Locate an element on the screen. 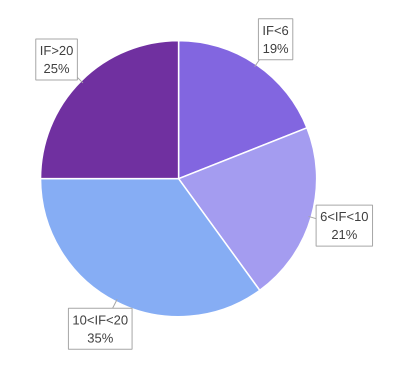 This screenshot has width=399, height=366. data-label: 35% is located at coordinates (100, 338).